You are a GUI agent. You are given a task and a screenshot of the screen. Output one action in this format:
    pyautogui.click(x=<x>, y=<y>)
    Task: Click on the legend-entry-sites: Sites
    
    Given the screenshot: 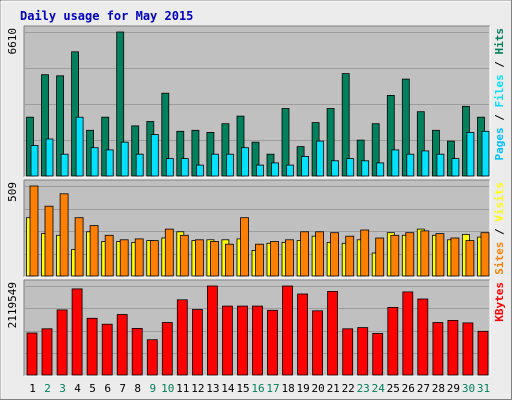 What is the action you would take?
    pyautogui.click(x=499, y=258)
    